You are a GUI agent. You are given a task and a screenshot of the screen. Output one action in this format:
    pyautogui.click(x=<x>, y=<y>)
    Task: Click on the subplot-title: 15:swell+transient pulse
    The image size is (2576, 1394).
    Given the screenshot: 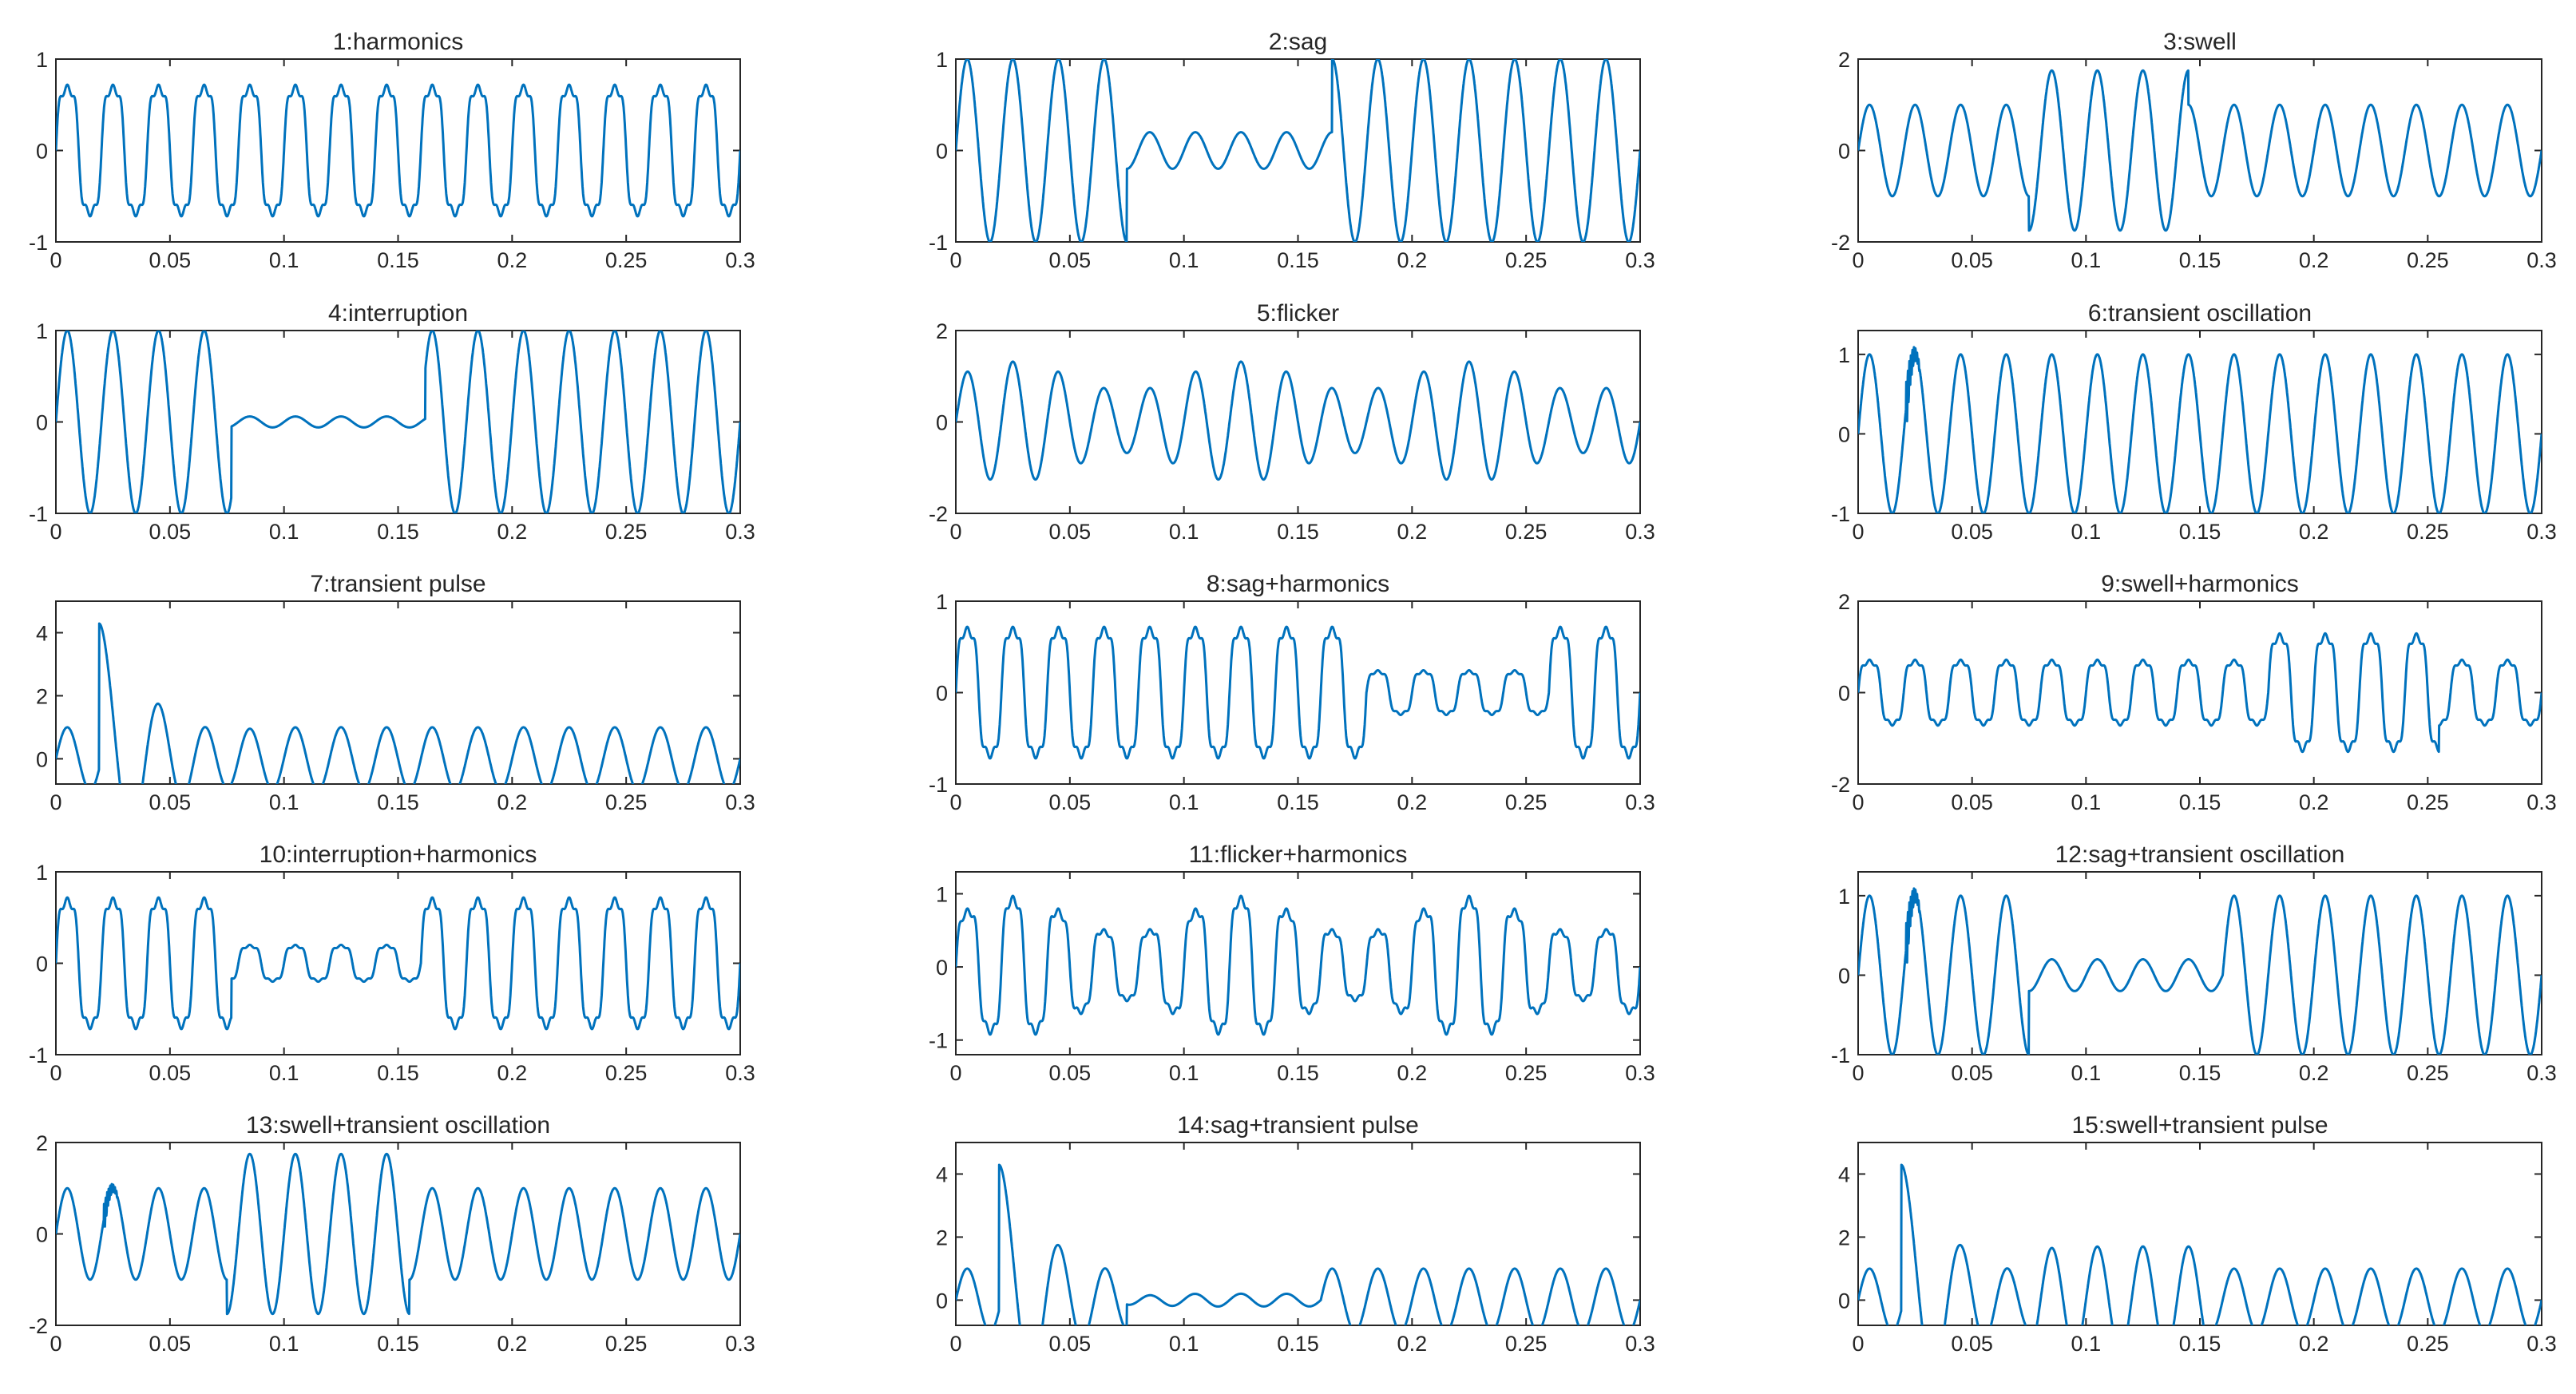 What is the action you would take?
    pyautogui.click(x=2199, y=1125)
    